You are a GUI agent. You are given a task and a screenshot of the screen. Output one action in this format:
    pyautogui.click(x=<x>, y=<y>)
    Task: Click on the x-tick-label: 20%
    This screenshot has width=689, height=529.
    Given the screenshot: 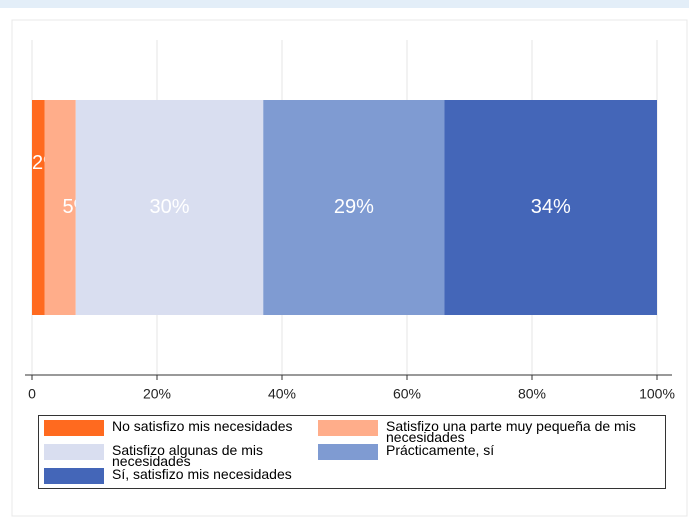 What is the action you would take?
    pyautogui.click(x=157, y=394)
    